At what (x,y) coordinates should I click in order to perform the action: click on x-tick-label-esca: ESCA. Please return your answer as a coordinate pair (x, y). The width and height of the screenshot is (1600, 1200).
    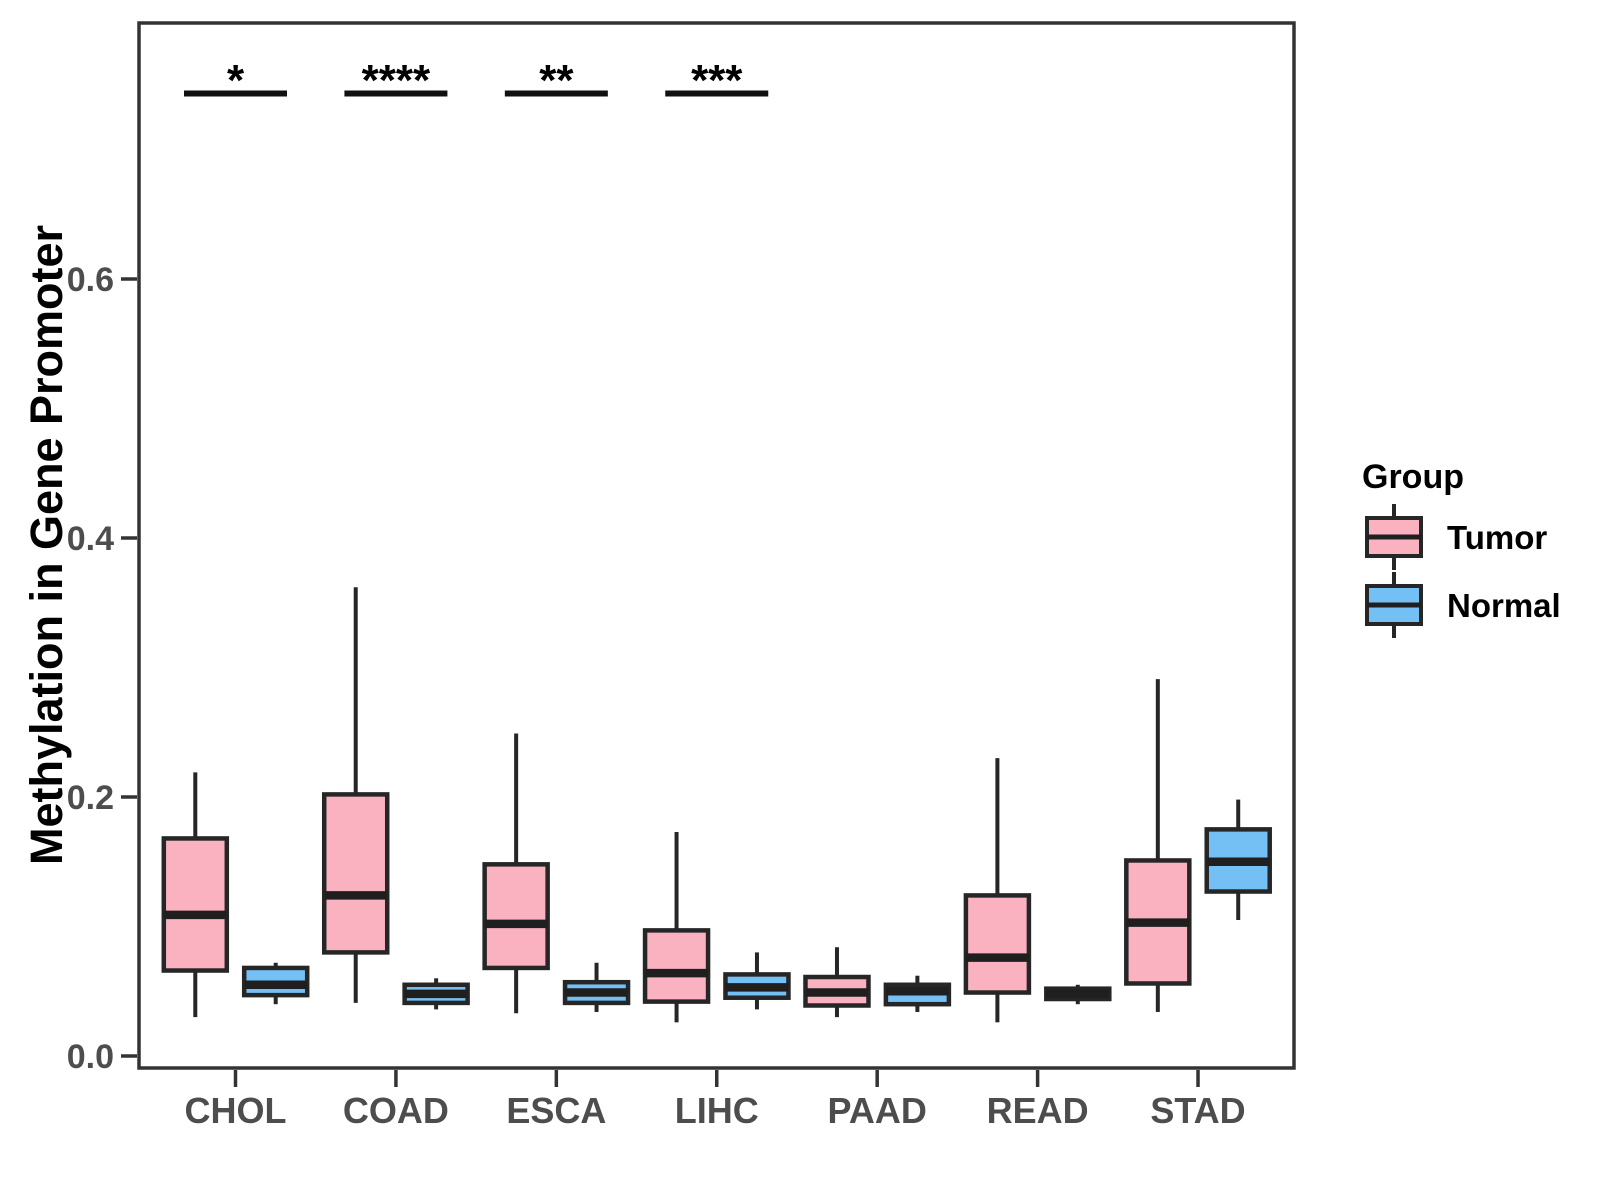
    Looking at the image, I should click on (556, 1110).